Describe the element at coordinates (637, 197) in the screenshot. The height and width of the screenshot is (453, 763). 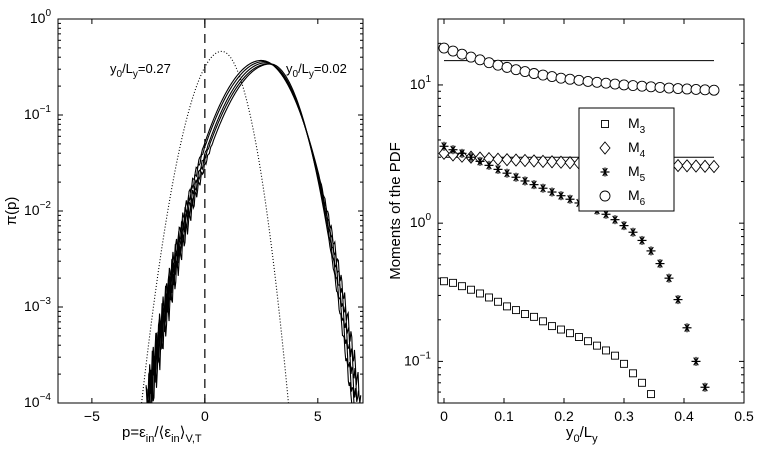
I see `legend-label-m6: M6` at that location.